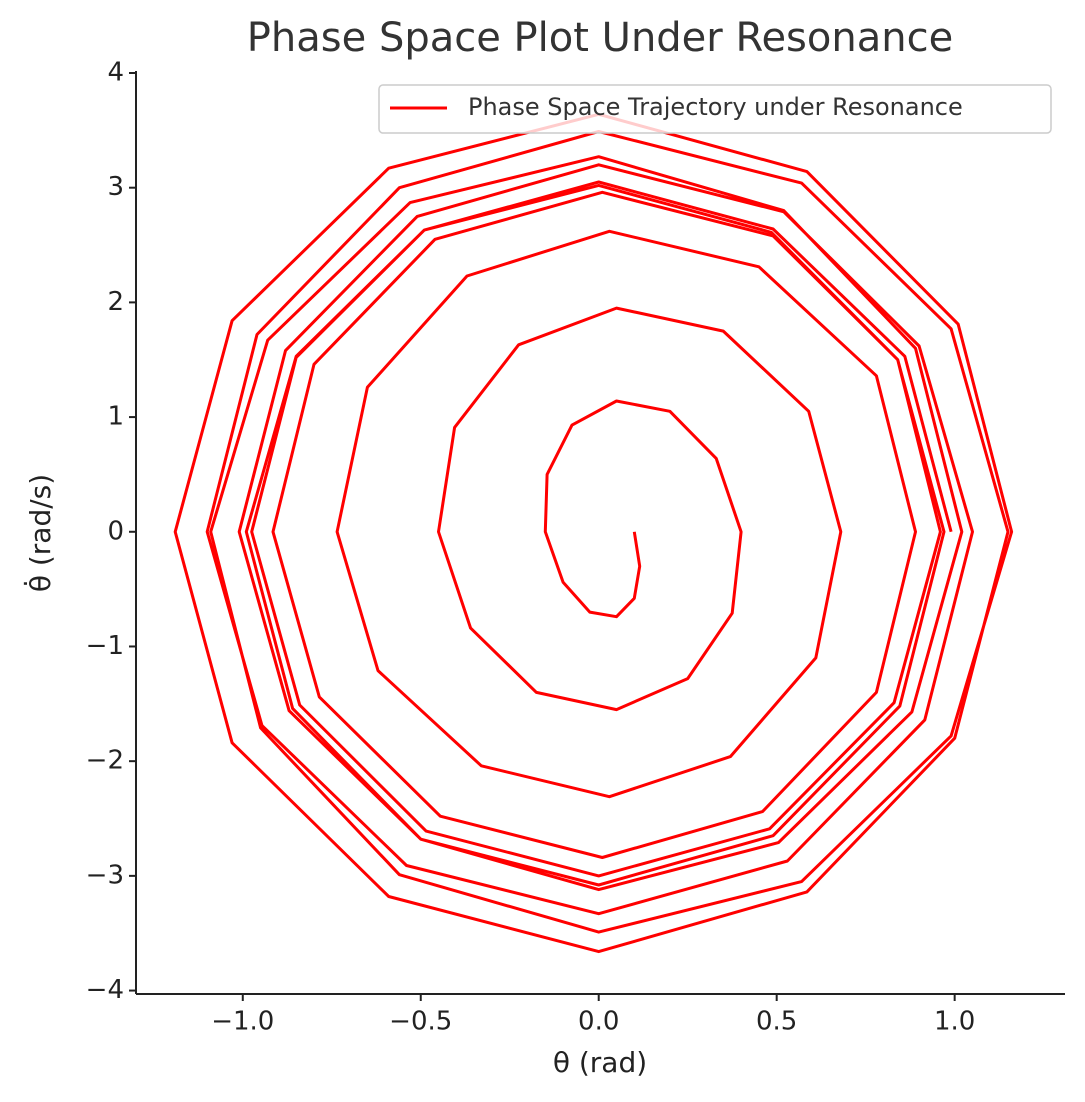 This screenshot has width=1085, height=1102. What do you see at coordinates (105, 646) in the screenshot?
I see `y-tick-label: −1` at bounding box center [105, 646].